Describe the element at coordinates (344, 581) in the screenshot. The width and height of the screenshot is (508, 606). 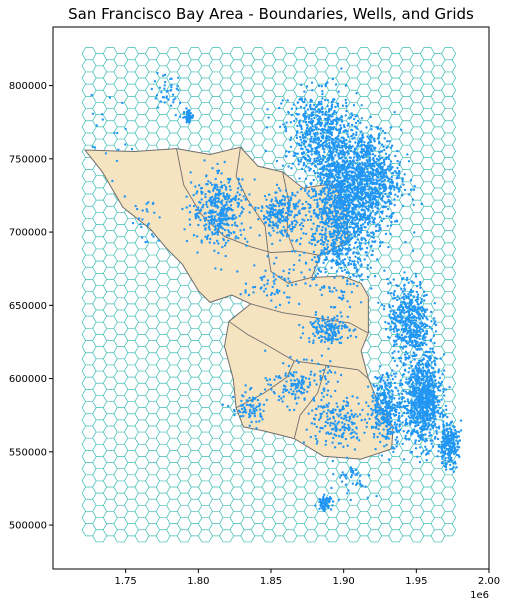
I see `x-tick-label: 1.90` at that location.